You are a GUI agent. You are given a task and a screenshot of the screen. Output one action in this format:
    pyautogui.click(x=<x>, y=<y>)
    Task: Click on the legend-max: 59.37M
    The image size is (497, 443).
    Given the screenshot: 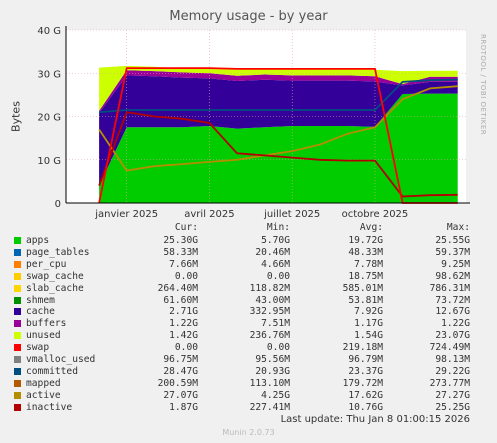 What is the action you would take?
    pyautogui.click(x=452, y=252)
    